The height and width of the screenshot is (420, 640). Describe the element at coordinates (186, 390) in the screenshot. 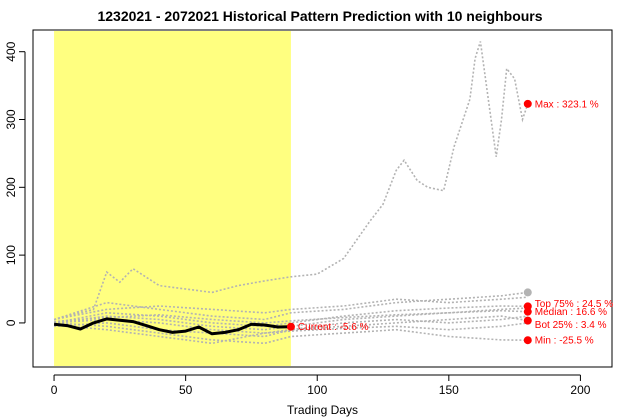

I see `x-tick-label: 50` at that location.